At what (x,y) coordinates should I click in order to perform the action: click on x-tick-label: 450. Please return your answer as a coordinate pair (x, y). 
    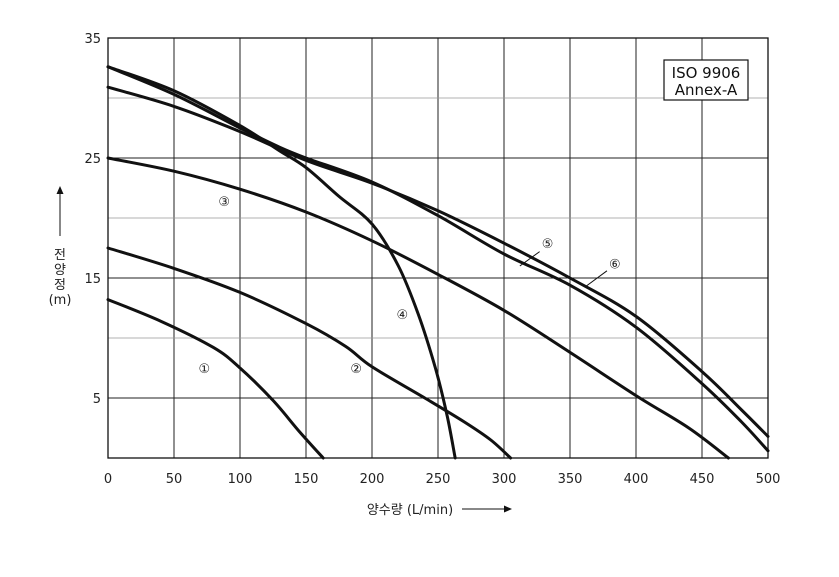
    Looking at the image, I should click on (702, 479).